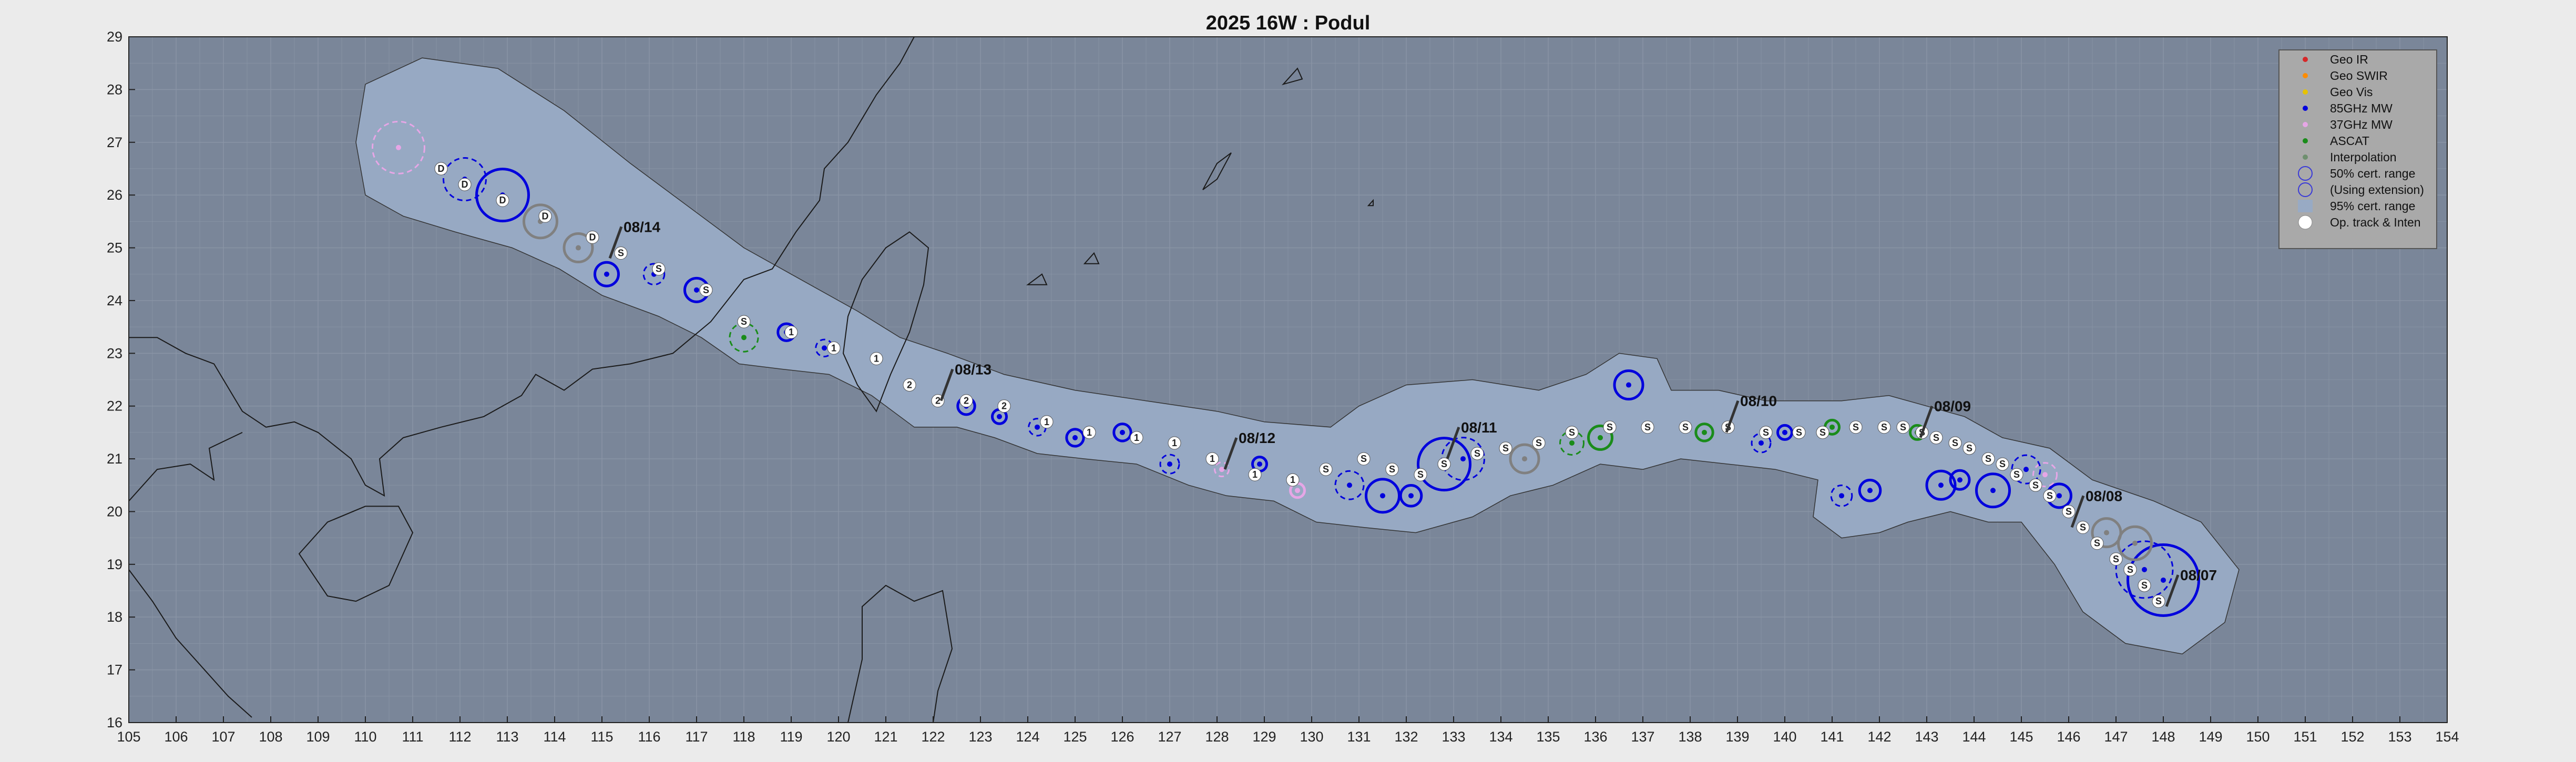  What do you see at coordinates (2349, 59) in the screenshot?
I see `legend-label: Geo IR` at bounding box center [2349, 59].